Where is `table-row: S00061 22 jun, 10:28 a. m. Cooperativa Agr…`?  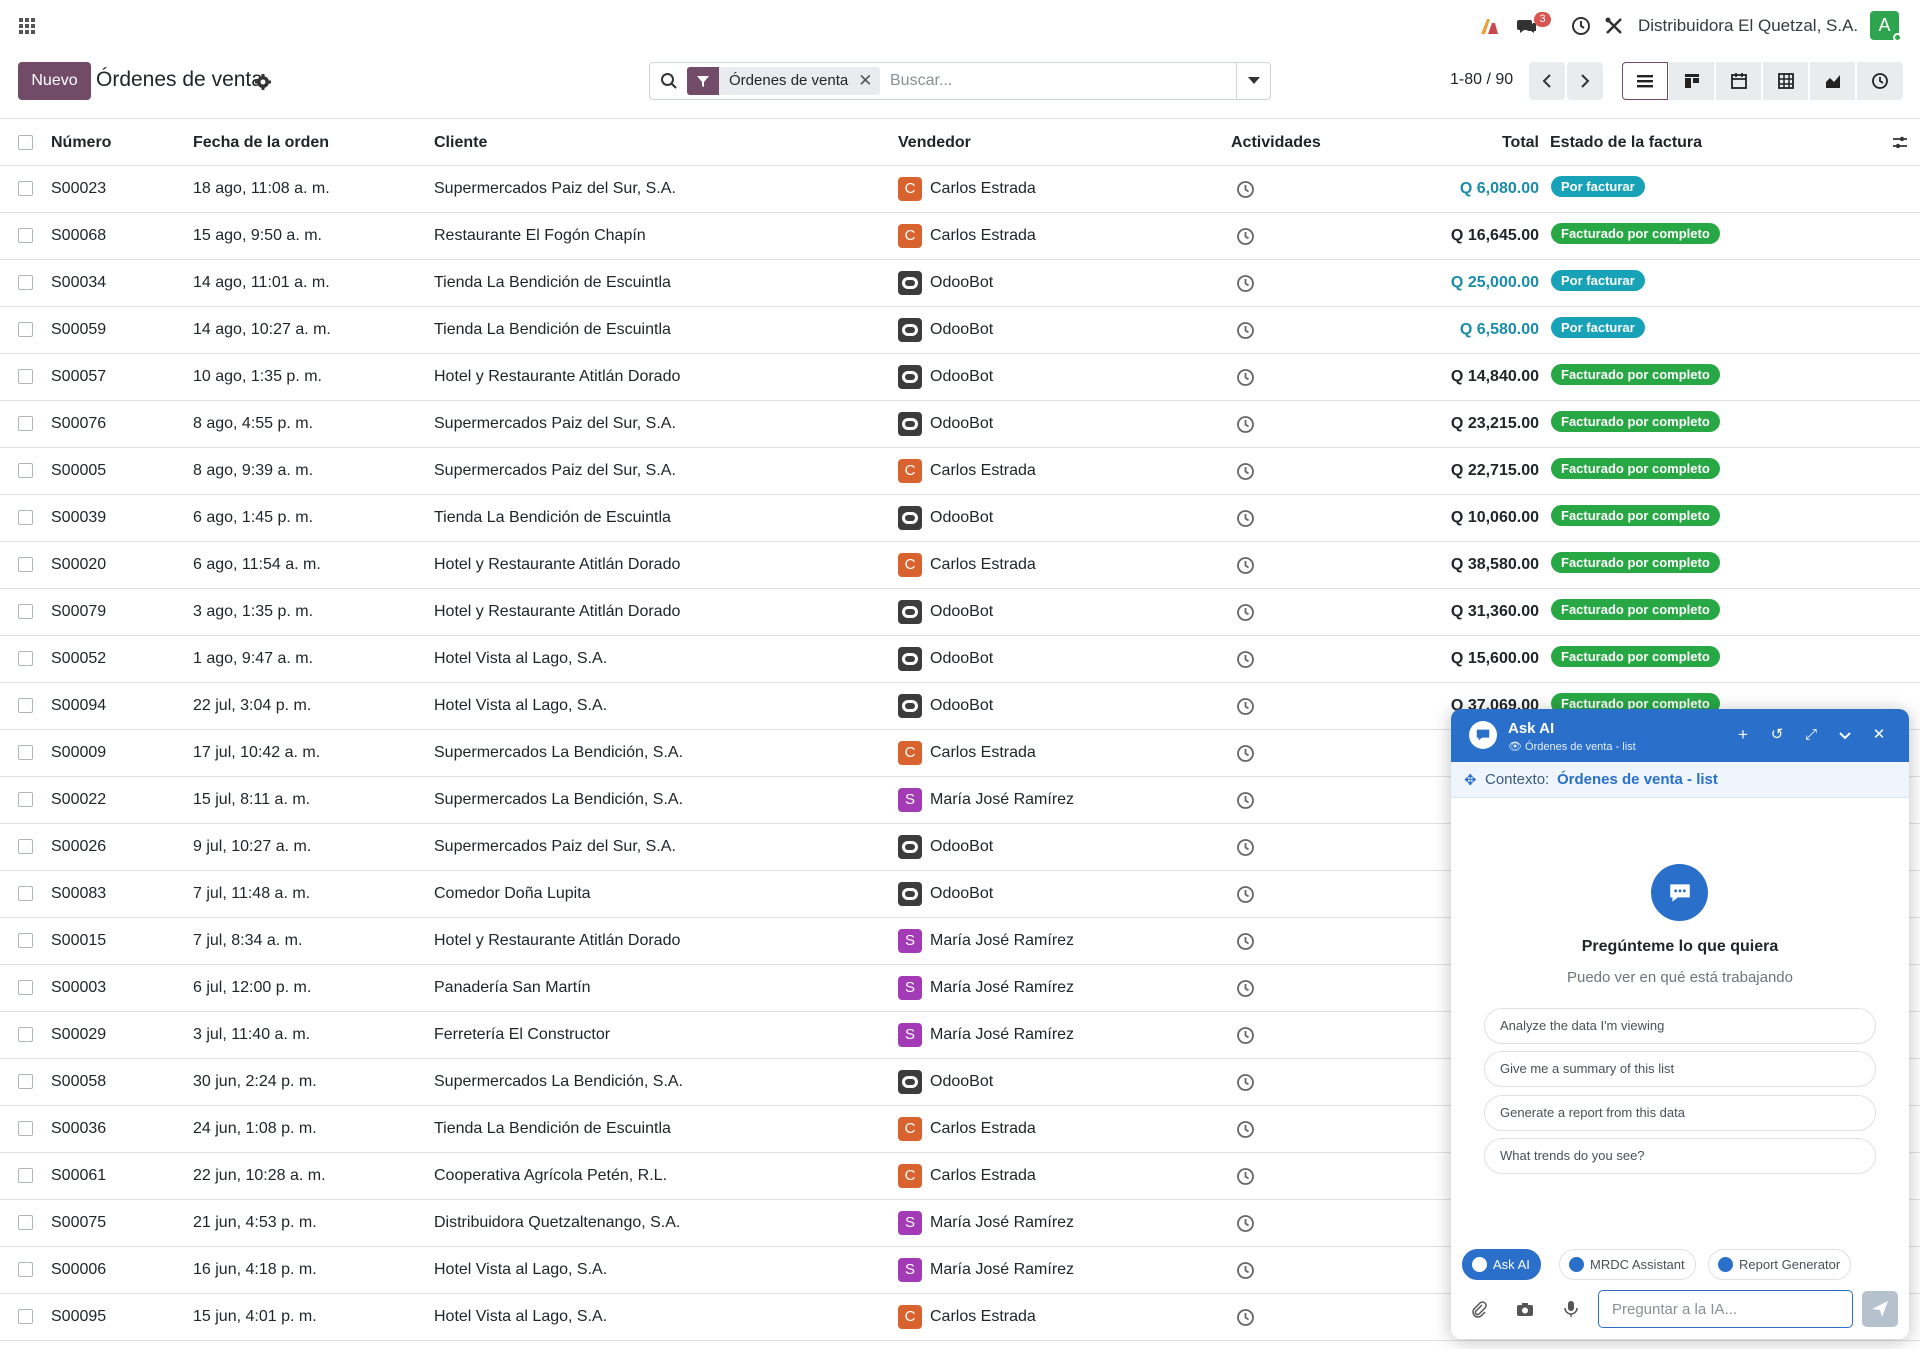 table-row: S00061 22 jun, 10:28 a. m. Cooperativa Agr… is located at coordinates (960, 1176).